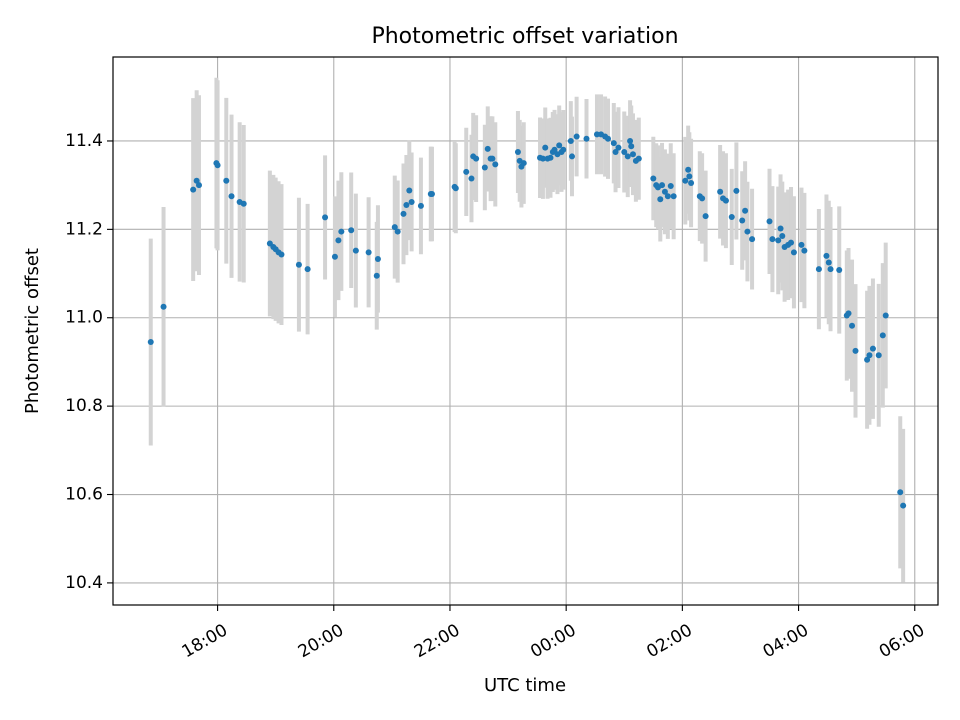  What do you see at coordinates (84, 495) in the screenshot?
I see `y-tick-label: 10.6` at bounding box center [84, 495].